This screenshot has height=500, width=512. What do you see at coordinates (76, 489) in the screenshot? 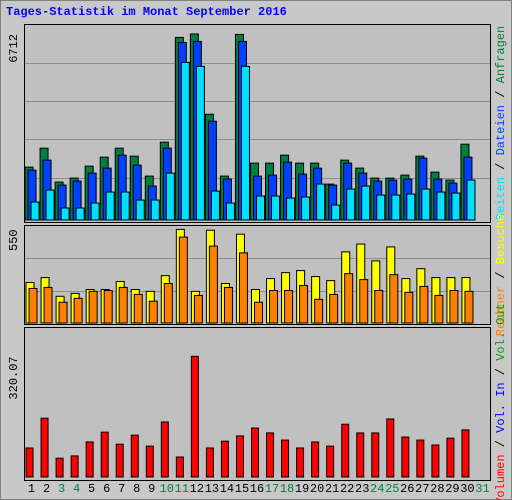
I see `x-tick-label: 4` at bounding box center [76, 489].